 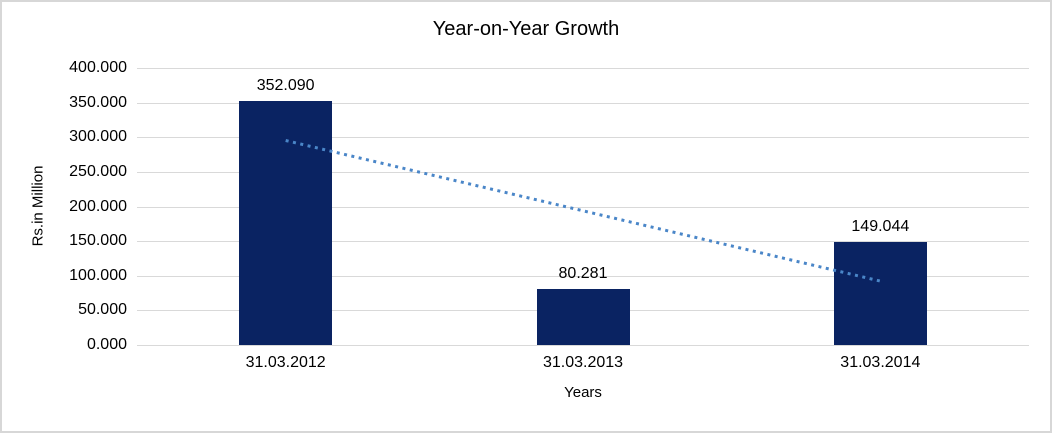 What do you see at coordinates (106, 344) in the screenshot?
I see `y-tick-label: 0.000` at bounding box center [106, 344].